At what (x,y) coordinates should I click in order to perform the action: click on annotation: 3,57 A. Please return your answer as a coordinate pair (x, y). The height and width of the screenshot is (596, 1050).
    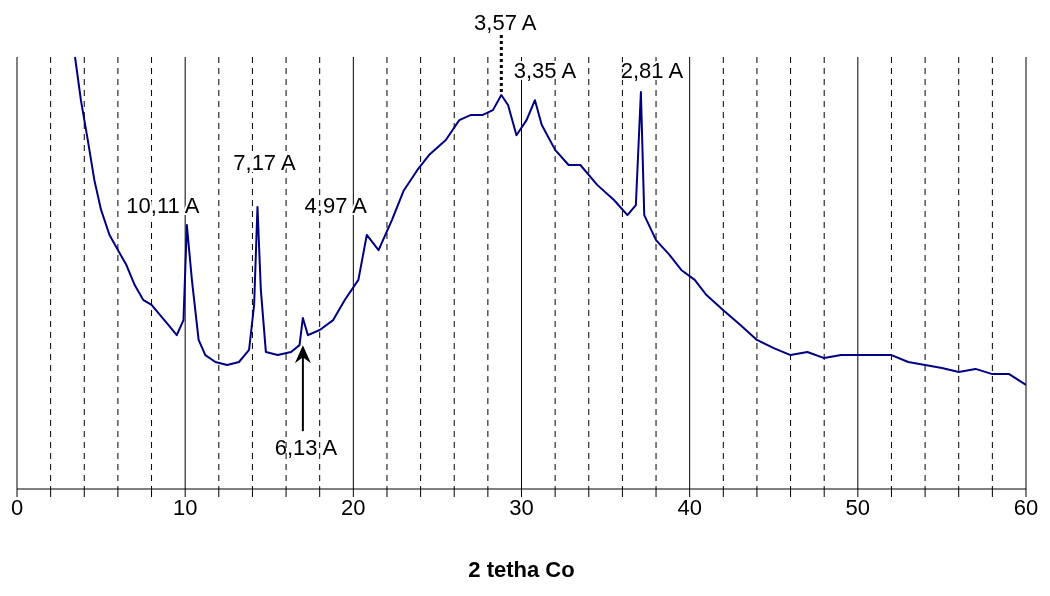
    Looking at the image, I should click on (505, 23).